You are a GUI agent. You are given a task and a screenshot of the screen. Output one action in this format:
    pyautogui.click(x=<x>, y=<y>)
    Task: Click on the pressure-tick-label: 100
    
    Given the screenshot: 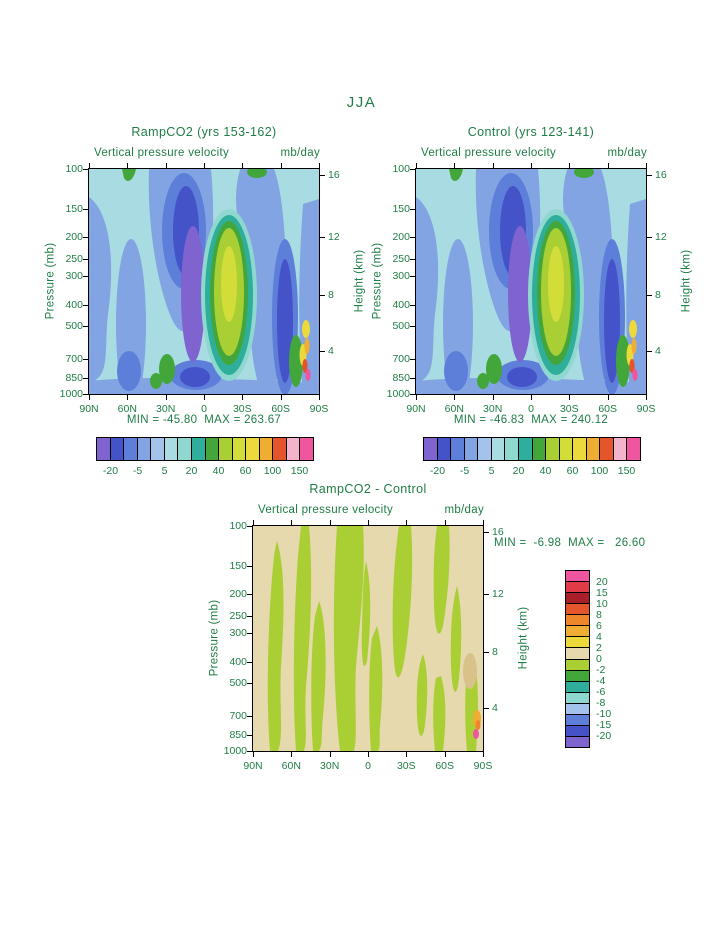 What is the action you would take?
    pyautogui.click(x=238, y=526)
    